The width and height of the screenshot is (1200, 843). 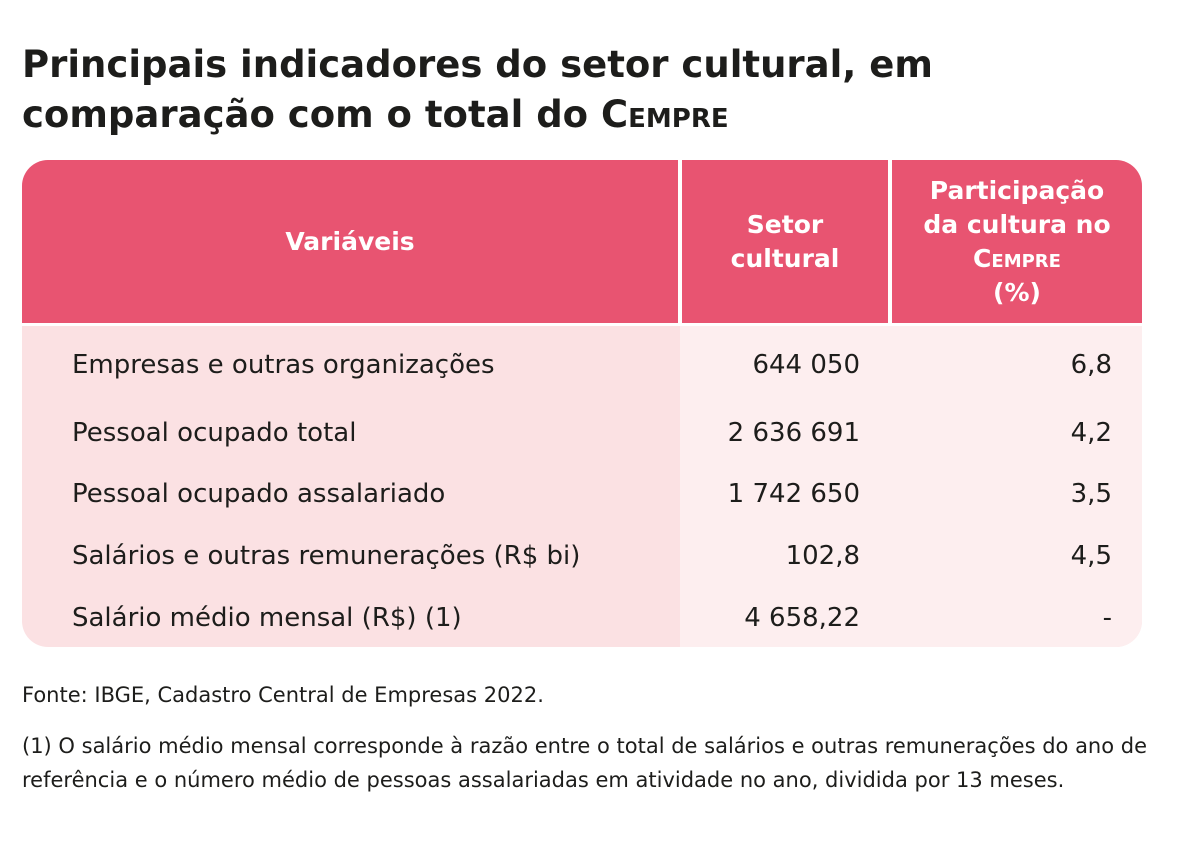 I want to click on table-row: Salário médio mensal (R$) (1) 4 658,22 -, so click(x=582, y=618).